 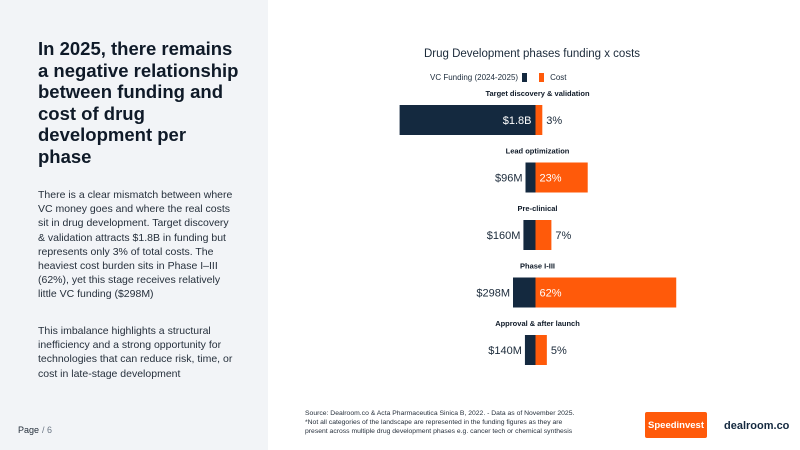 I want to click on chart-legend: VC Funding (2024-2025) Cost, so click(x=498, y=77).